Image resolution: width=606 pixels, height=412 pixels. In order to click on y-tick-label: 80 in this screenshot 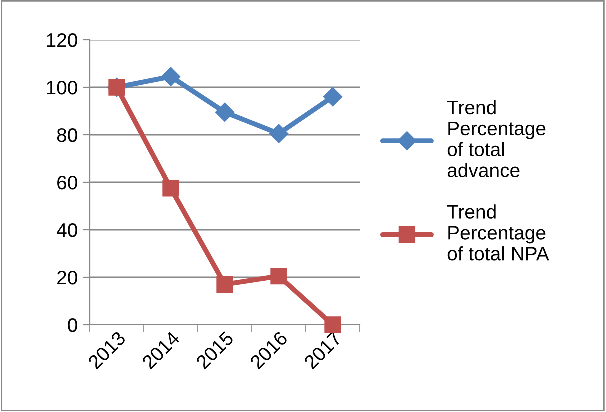, I will do `click(67, 135)`.